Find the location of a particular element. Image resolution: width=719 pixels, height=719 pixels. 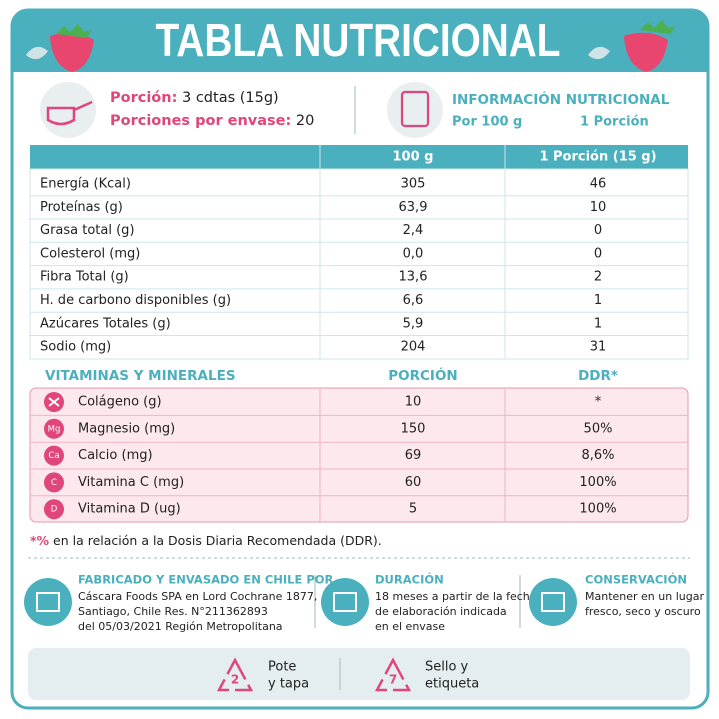

vitamin-ddr: * is located at coordinates (598, 402).